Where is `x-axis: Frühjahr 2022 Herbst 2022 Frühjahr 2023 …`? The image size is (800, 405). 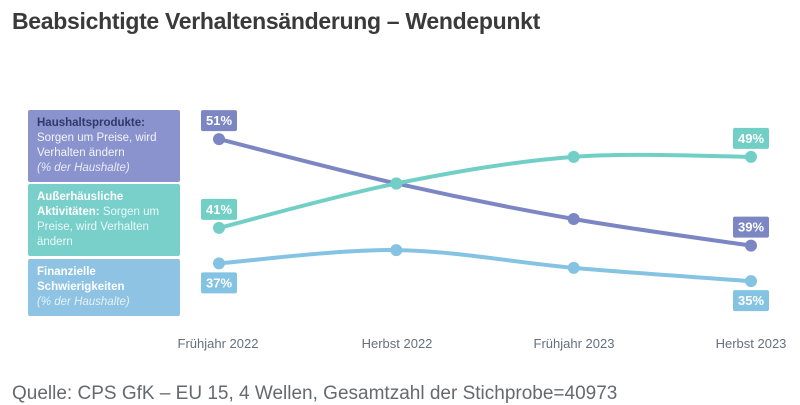
x-axis: Frühjahr 2022 Herbst 2022 Frühjahr 2023 … is located at coordinates (400, 345).